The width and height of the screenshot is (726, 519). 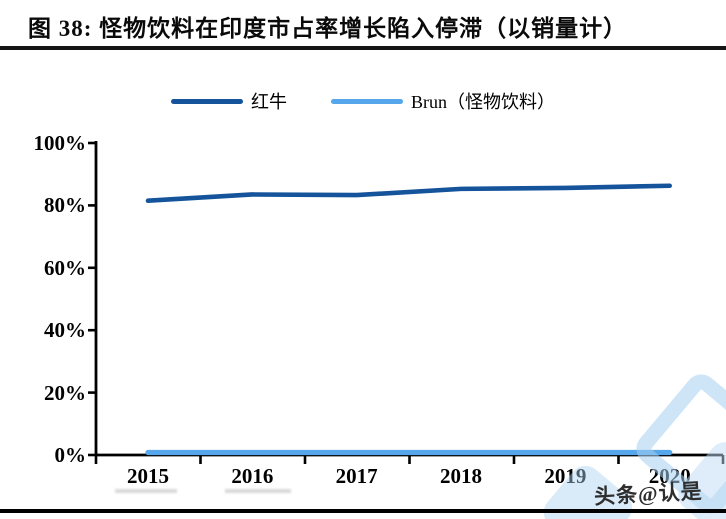 I want to click on y-axis-tick-label: 40%, so click(x=65, y=330).